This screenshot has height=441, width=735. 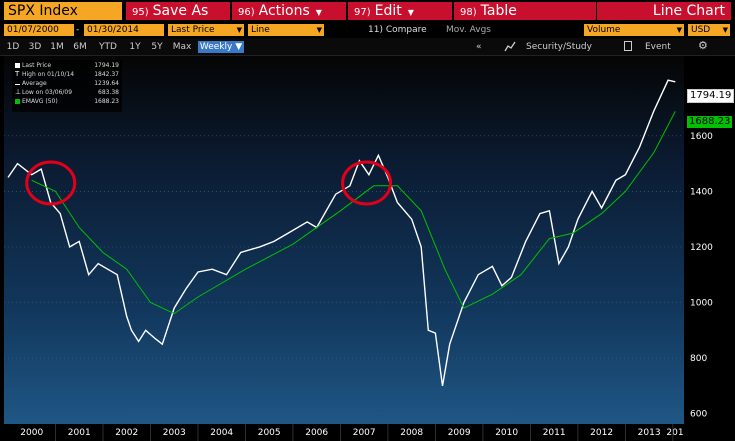 I want to click on save-as-button: 95) Save As, so click(x=178, y=11).